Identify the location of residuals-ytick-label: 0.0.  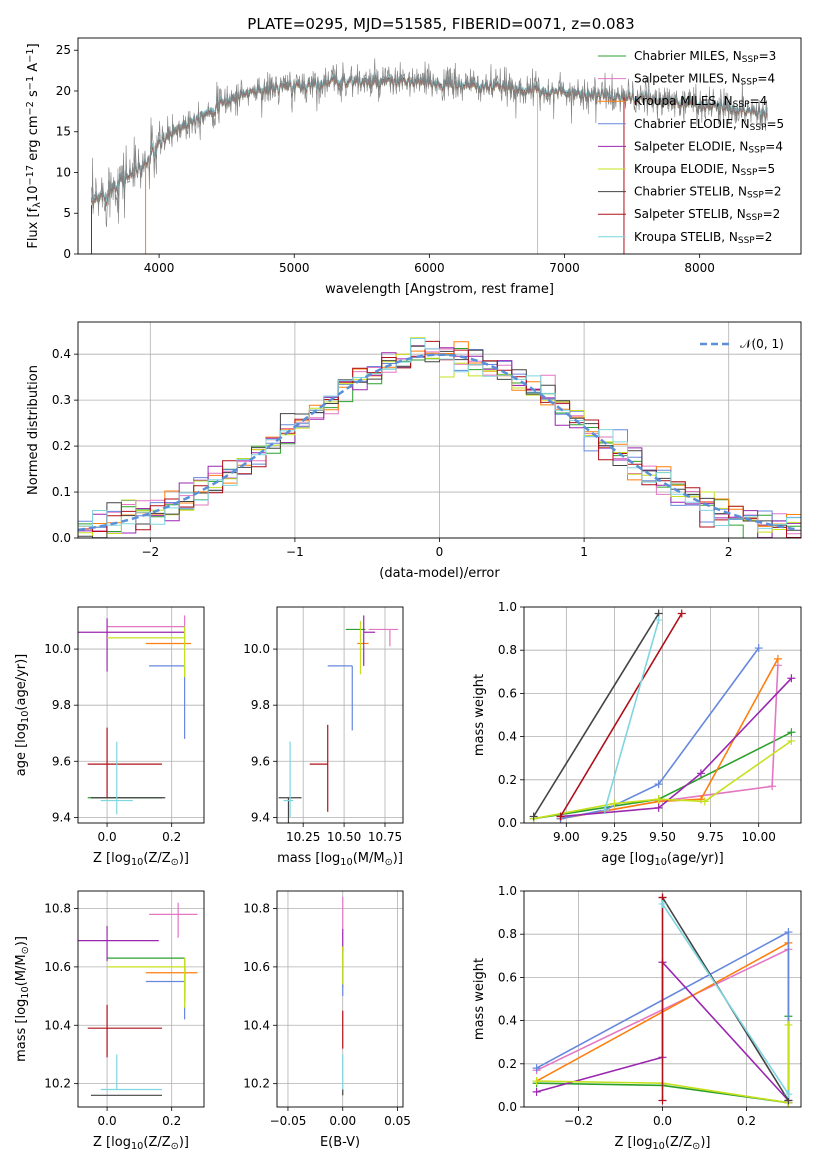
(61, 538).